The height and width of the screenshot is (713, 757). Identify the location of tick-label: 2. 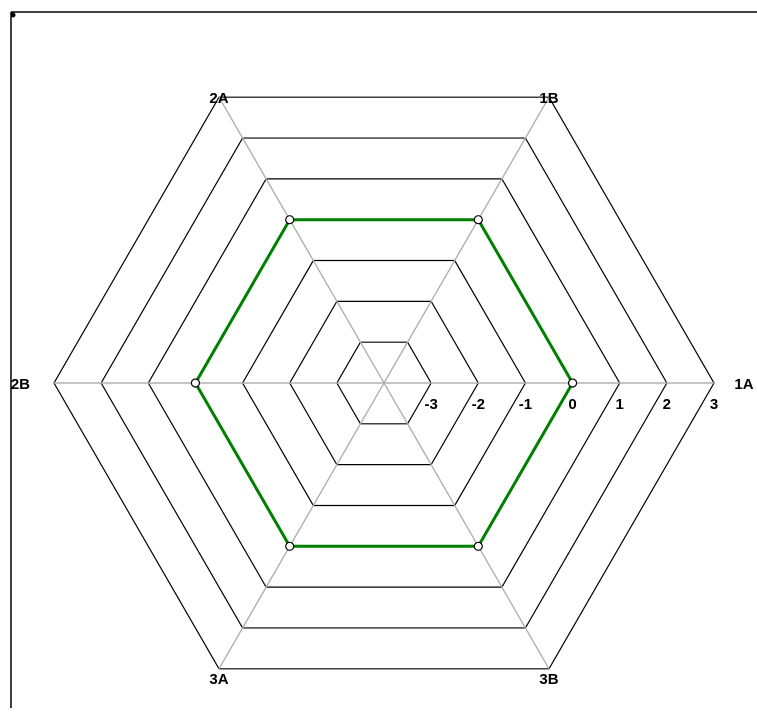
(667, 404).